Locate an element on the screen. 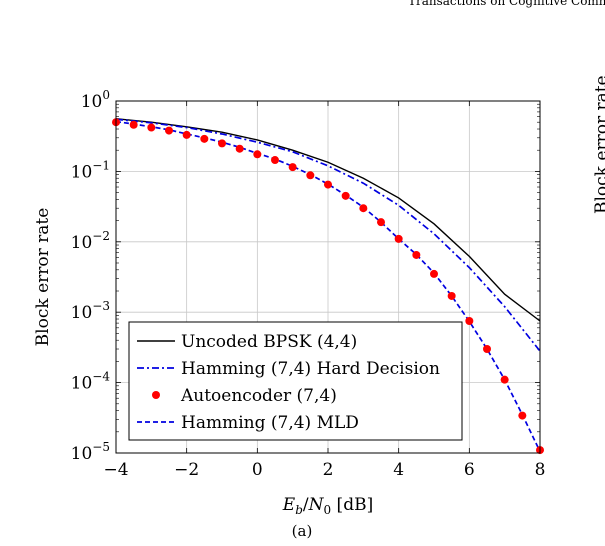 This screenshot has width=605, height=546. x-tick-label: 8 is located at coordinates (540, 470).